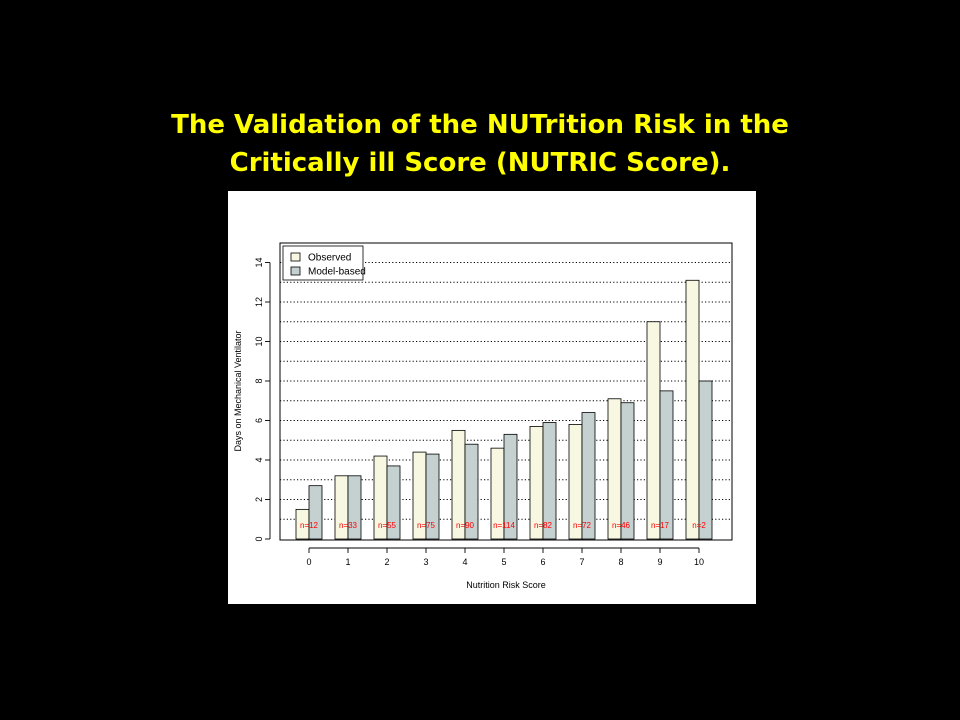 The width and height of the screenshot is (960, 720). What do you see at coordinates (295, 257) in the screenshot?
I see `legend-swatch-observed` at bounding box center [295, 257].